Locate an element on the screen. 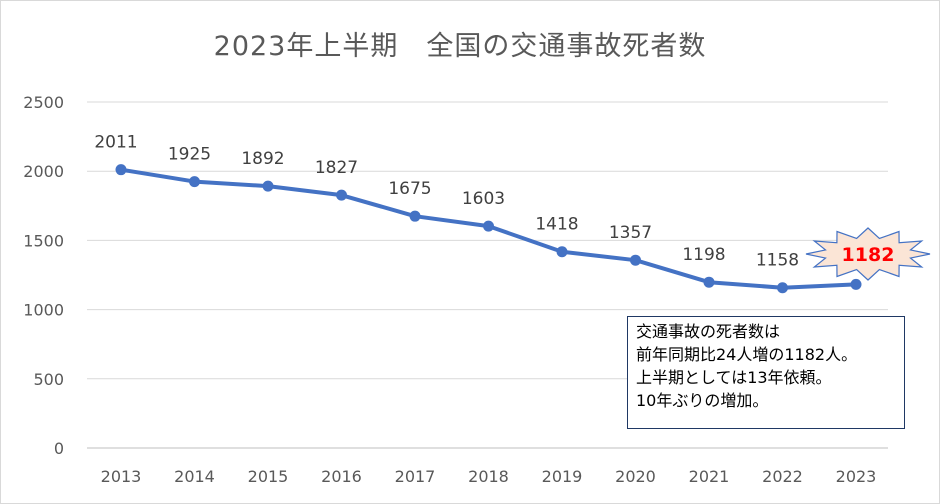 The image size is (940, 504). data-label: 1357 is located at coordinates (630, 233).